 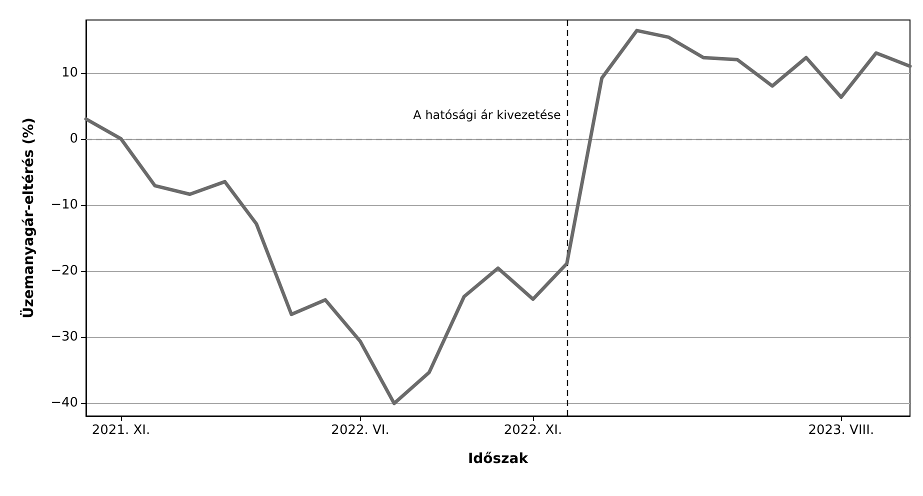 What do you see at coordinates (841, 430) in the screenshot?
I see `x-tick-label: 2023. VIII.` at bounding box center [841, 430].